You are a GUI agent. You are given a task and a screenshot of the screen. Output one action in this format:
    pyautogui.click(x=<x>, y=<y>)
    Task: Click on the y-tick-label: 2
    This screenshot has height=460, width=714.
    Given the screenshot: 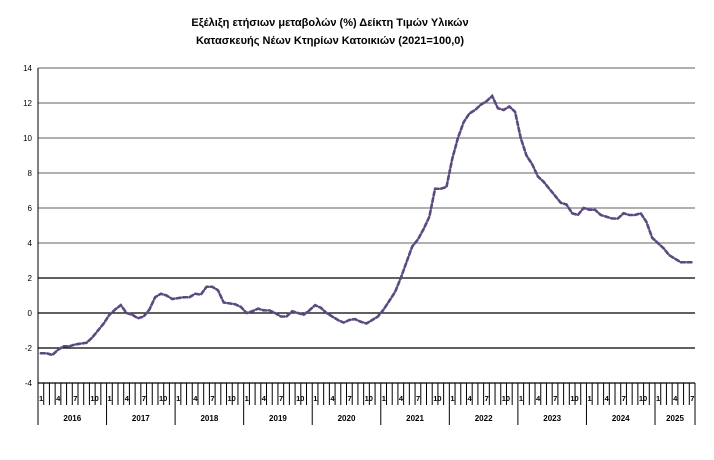 What is the action you would take?
    pyautogui.click(x=30, y=278)
    